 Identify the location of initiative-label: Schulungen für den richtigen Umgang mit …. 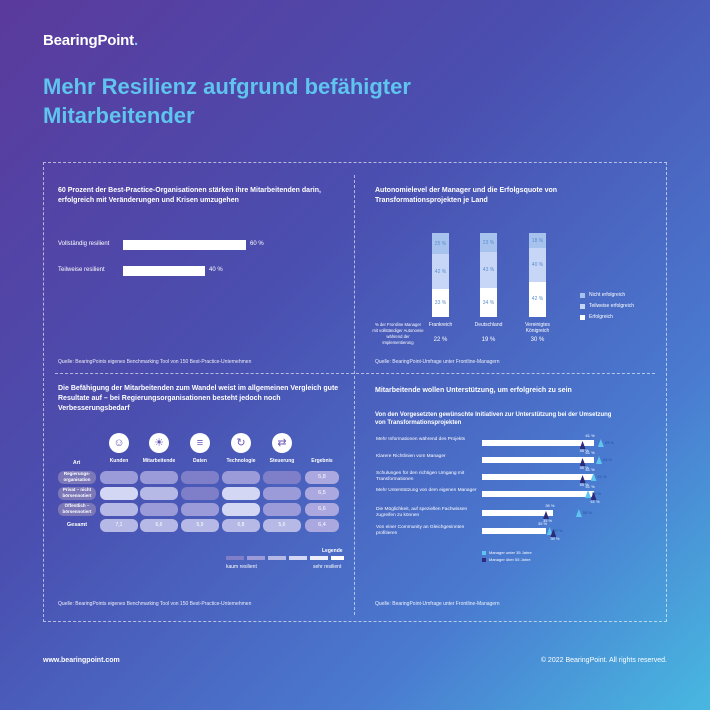
(420, 476).